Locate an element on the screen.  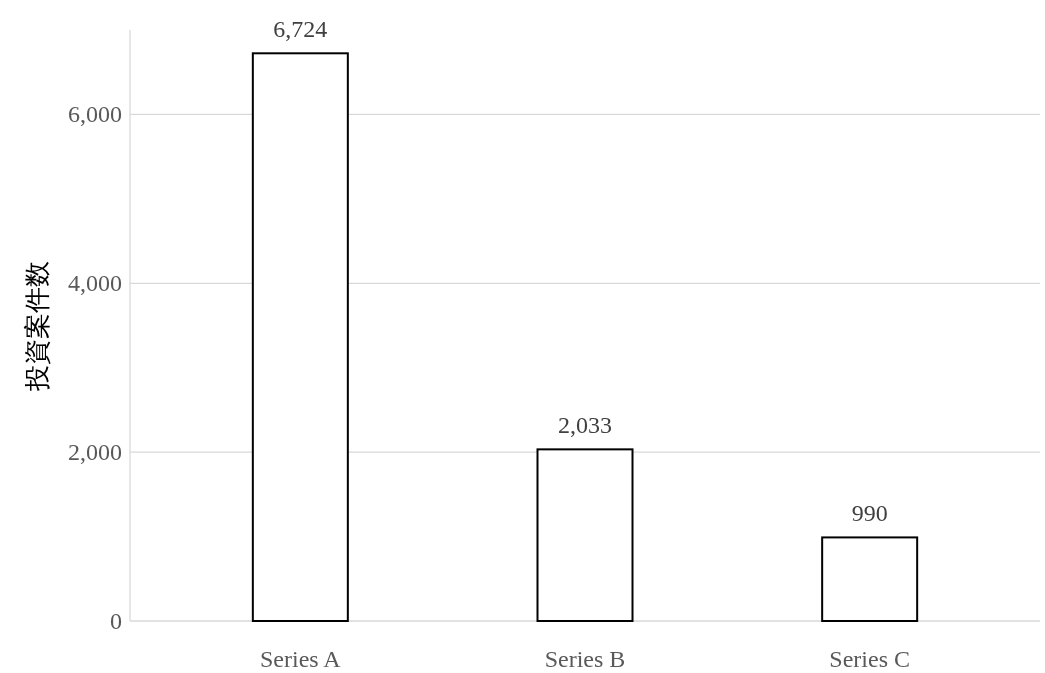
y-tick-label: 2,000 is located at coordinates (95, 452).